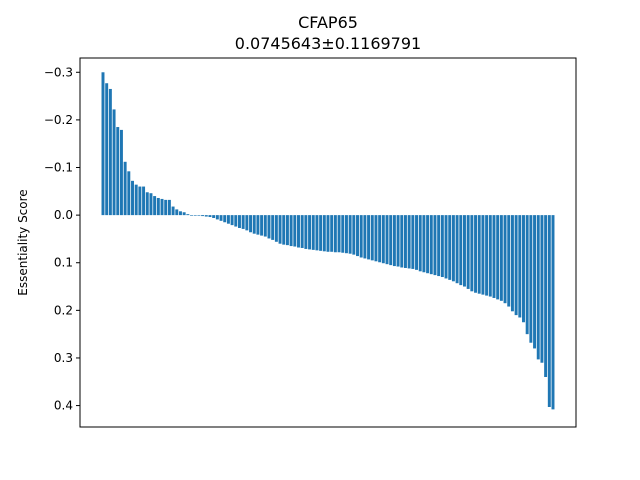  What do you see at coordinates (63, 263) in the screenshot?
I see `y-tick-label: 0.1` at bounding box center [63, 263].